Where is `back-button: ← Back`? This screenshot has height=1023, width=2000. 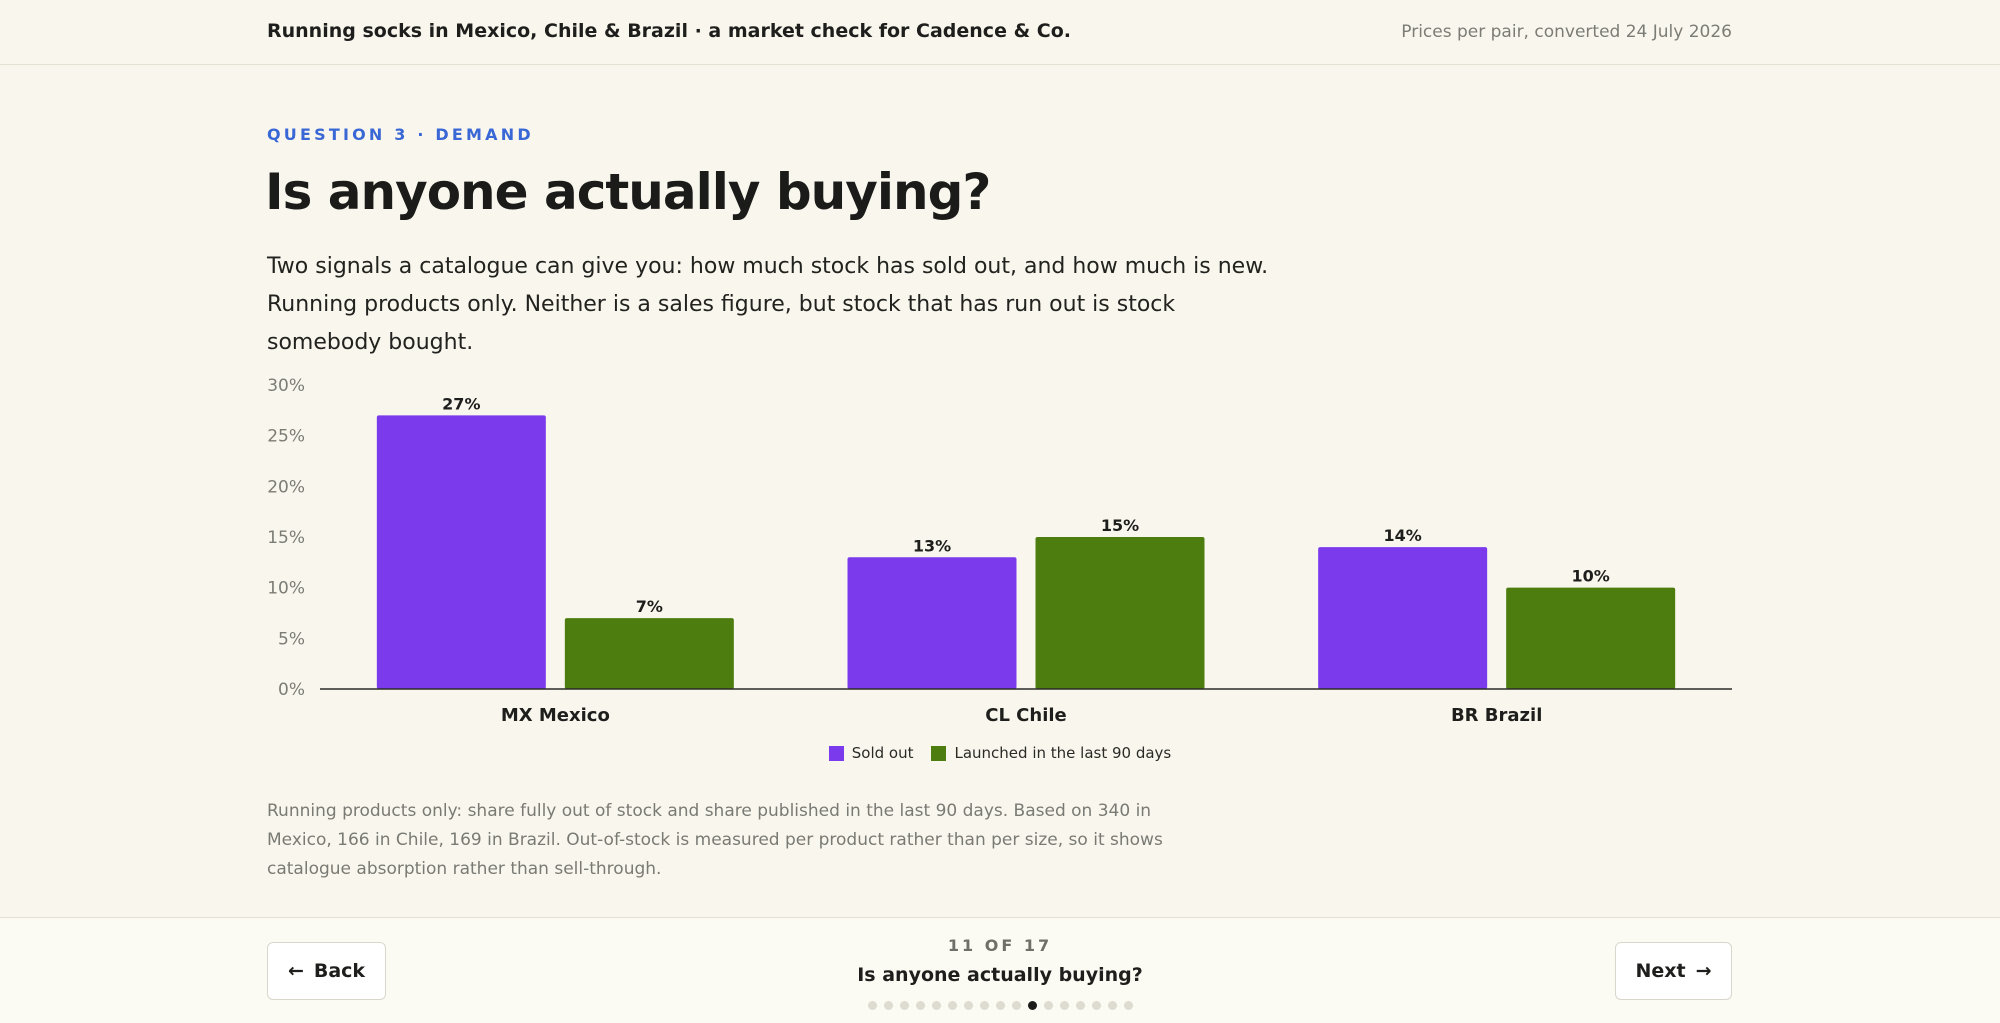
back-button: ← Back is located at coordinates (326, 971).